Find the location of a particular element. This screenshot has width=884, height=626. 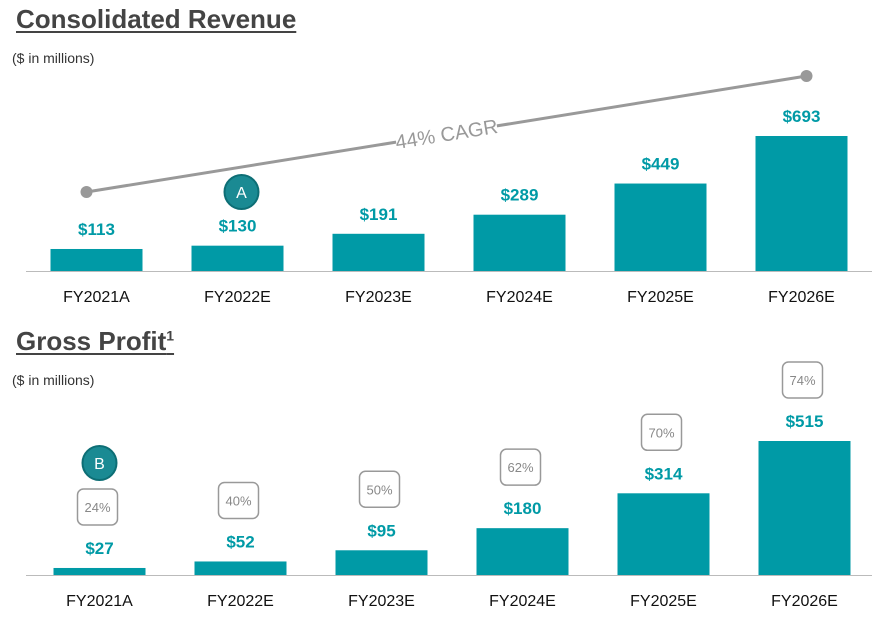

gross-margin-label: 62% is located at coordinates (520, 467).